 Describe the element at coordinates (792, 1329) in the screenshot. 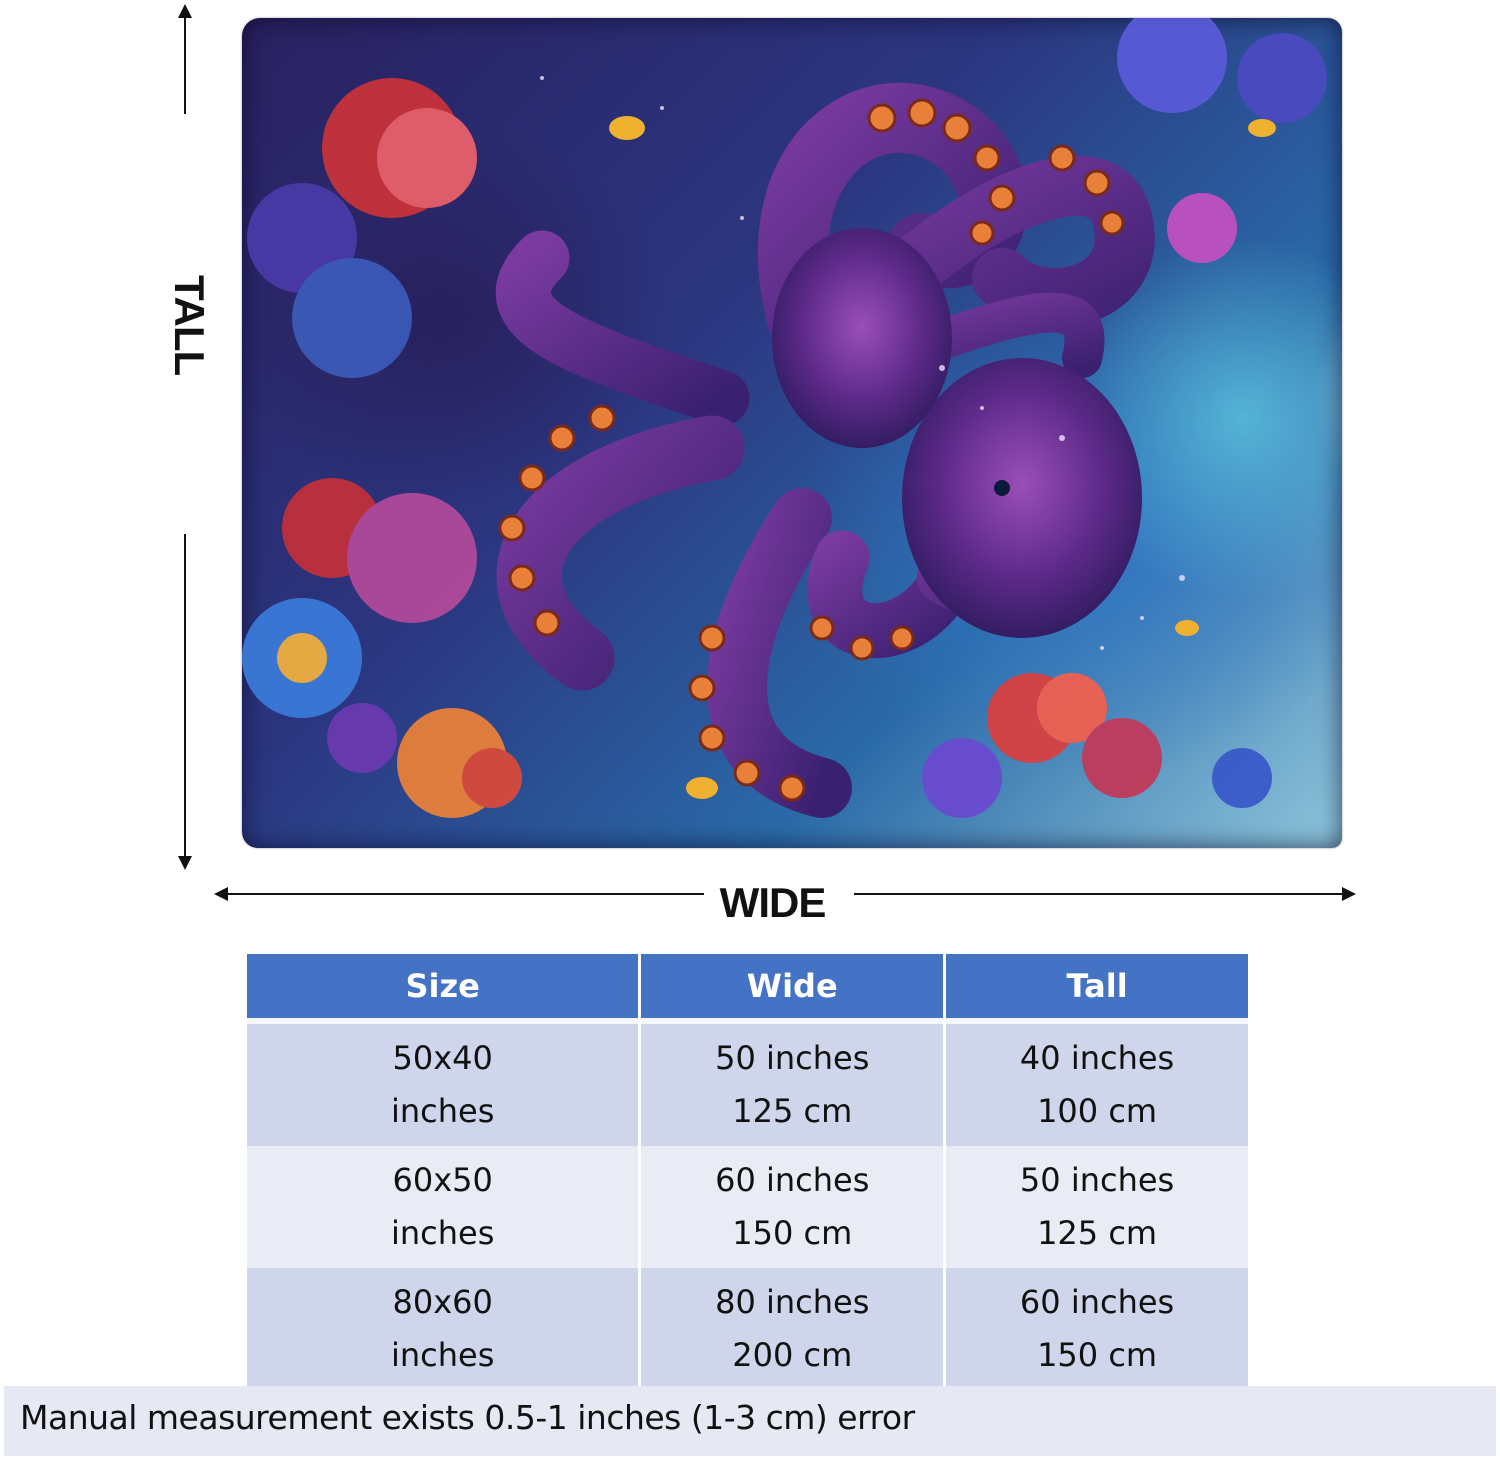

I see `cell-wide: 80 inches 200 cm` at that location.